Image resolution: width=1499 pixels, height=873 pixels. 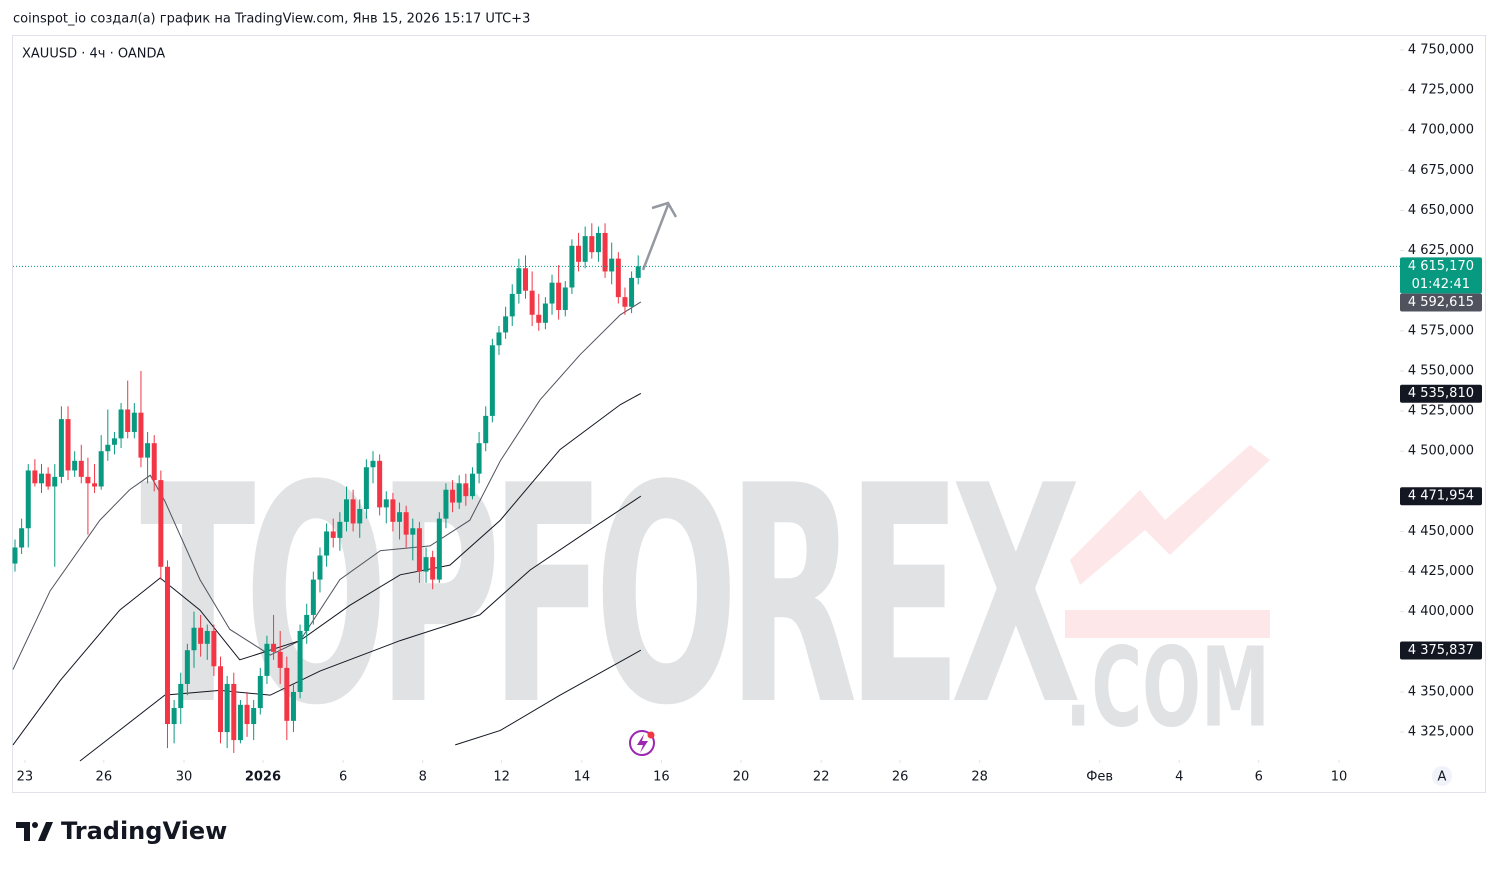 I want to click on y-tick-label: 4 325,000, so click(x=1441, y=732).